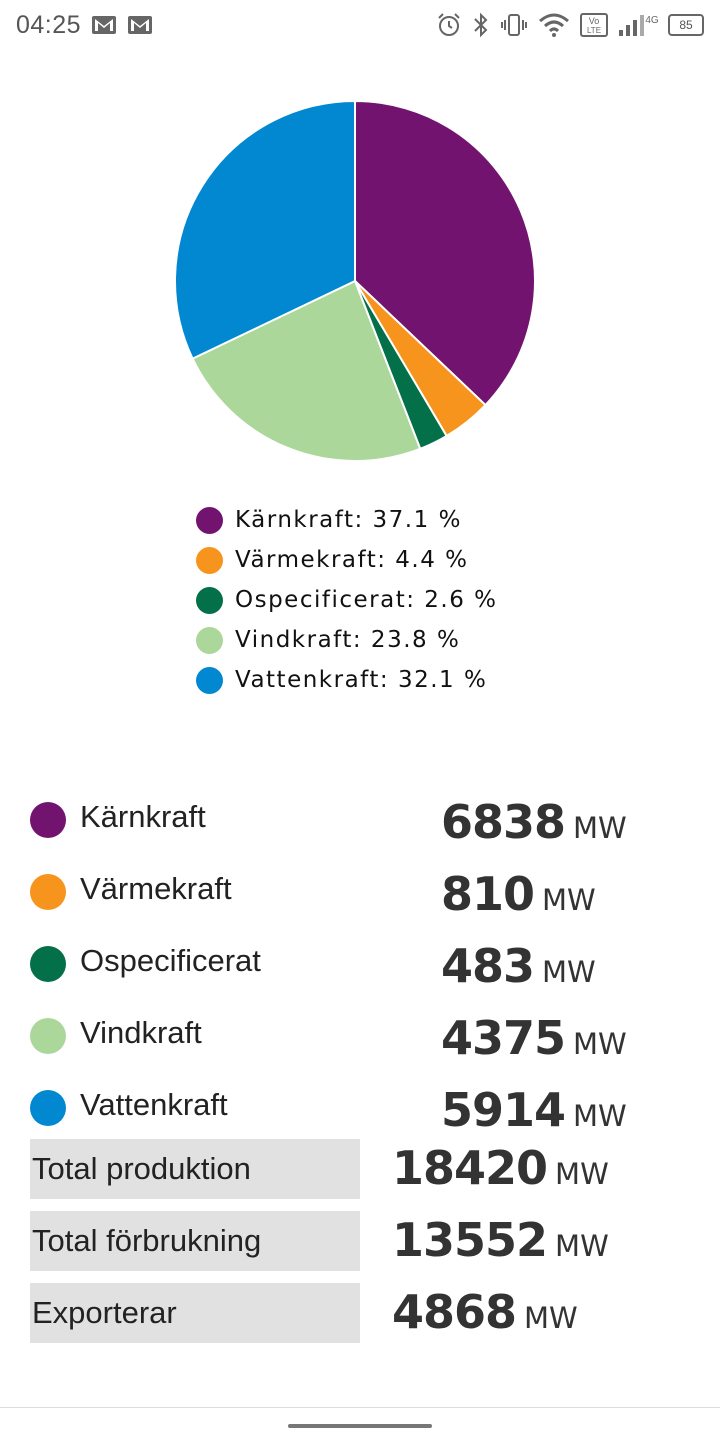 The image size is (720, 1441). Describe the element at coordinates (352, 560) in the screenshot. I see `legend-label-varmekraft: Värmekraft: 4.4 %` at that location.